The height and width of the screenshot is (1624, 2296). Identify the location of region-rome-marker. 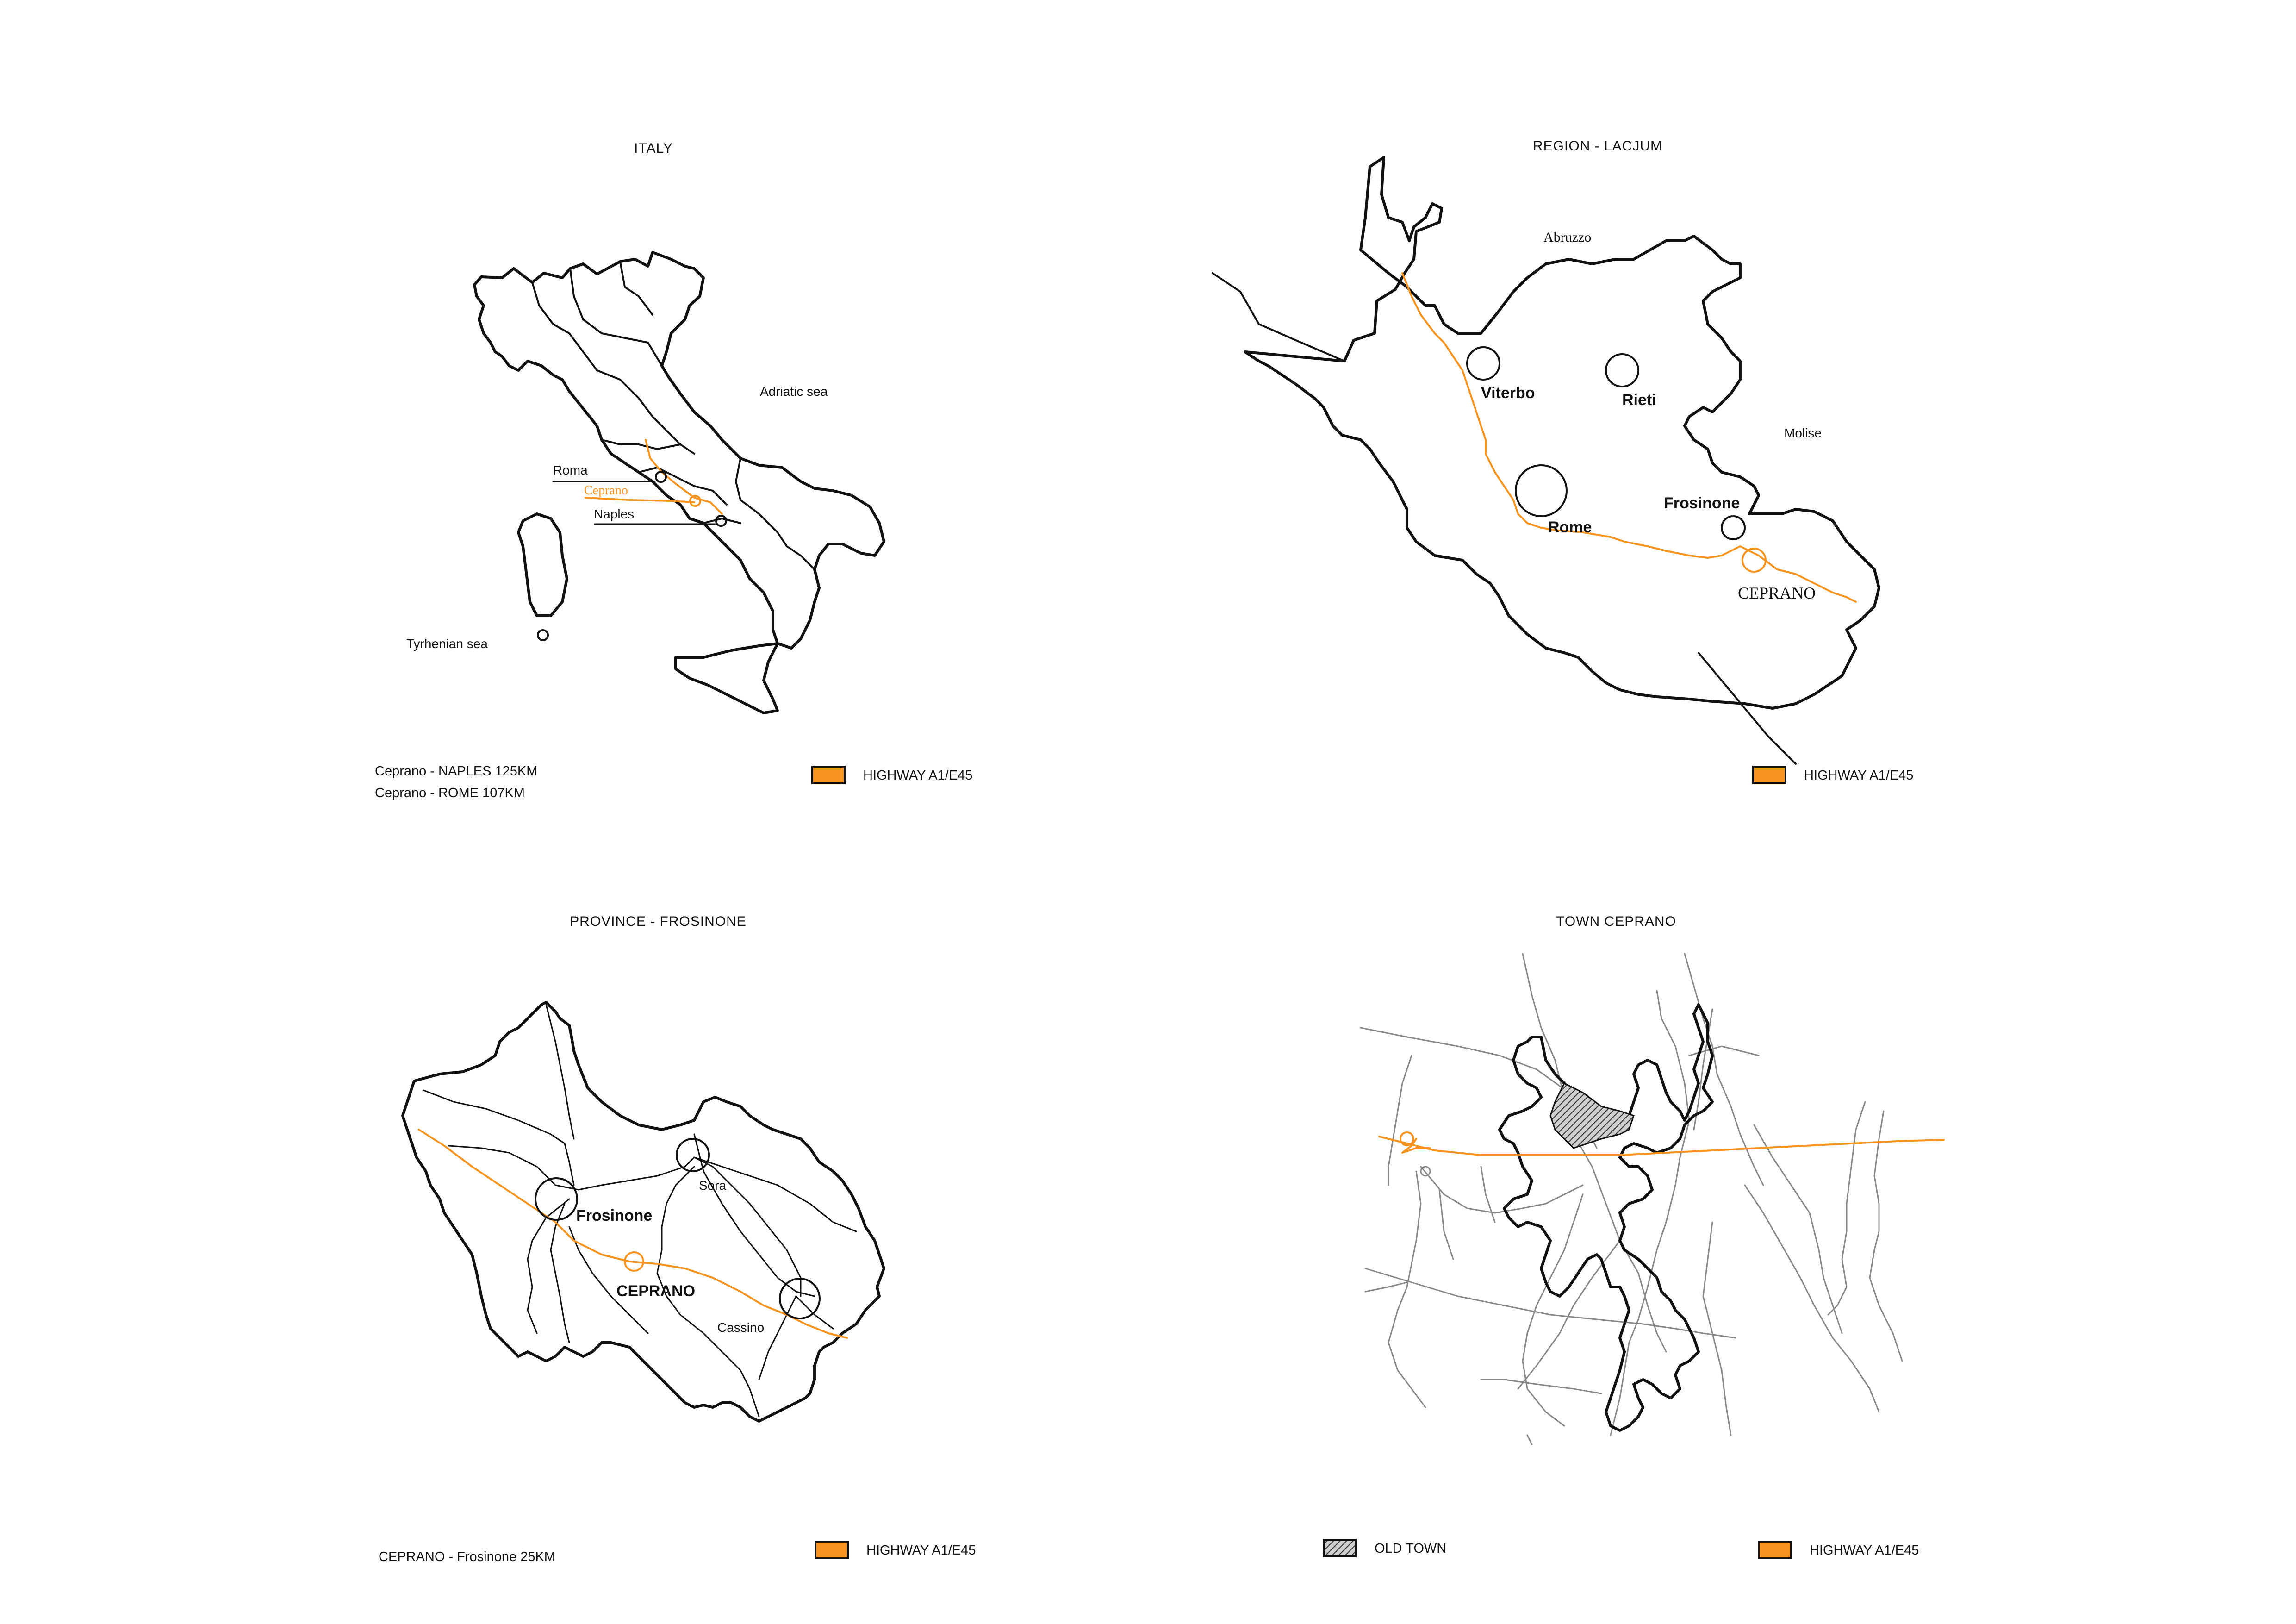
(1541, 490).